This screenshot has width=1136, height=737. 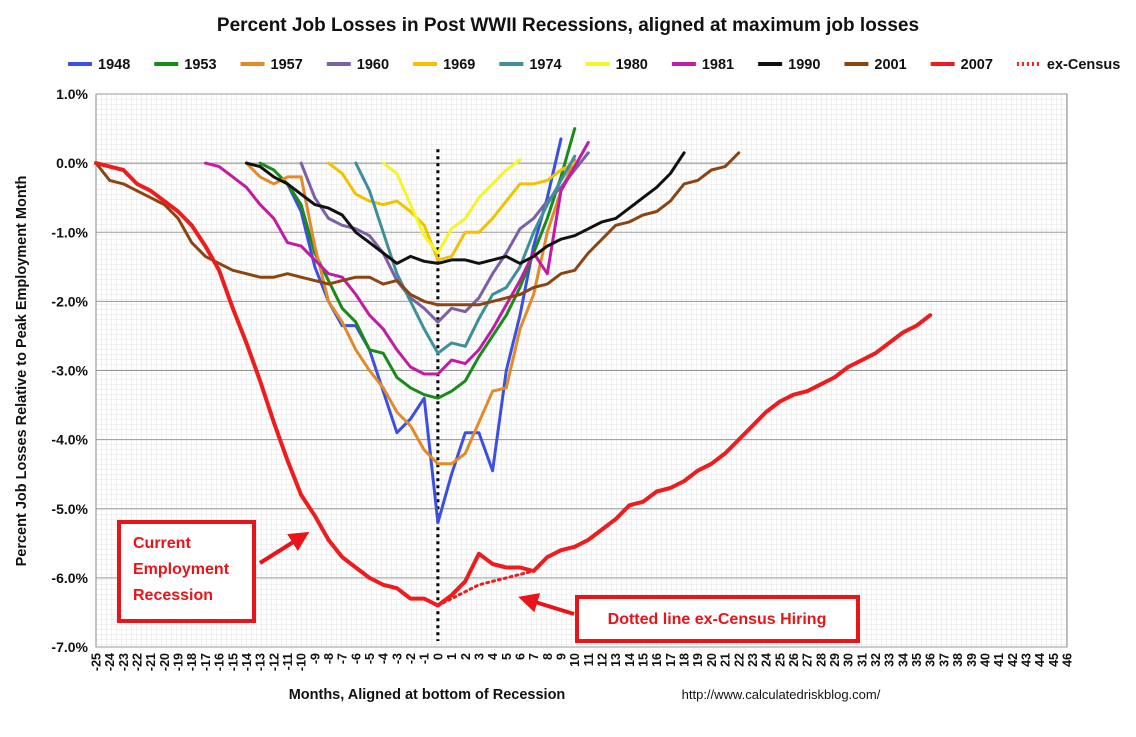 I want to click on x-tick-label: 46, so click(x=1068, y=660).